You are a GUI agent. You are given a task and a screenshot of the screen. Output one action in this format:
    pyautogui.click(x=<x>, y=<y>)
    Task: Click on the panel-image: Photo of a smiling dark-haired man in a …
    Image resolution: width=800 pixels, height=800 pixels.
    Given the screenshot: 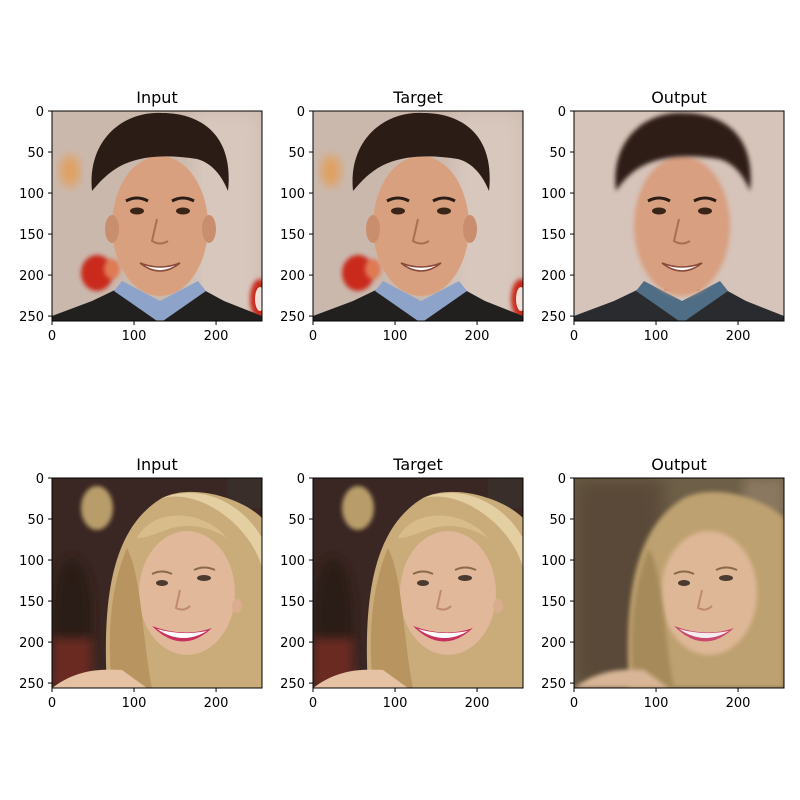 What is the action you would take?
    pyautogui.click(x=161, y=217)
    